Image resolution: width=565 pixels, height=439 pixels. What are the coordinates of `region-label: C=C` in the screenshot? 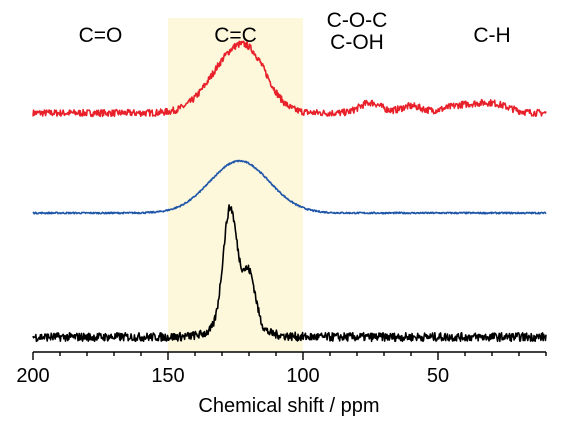 It's located at (235, 35).